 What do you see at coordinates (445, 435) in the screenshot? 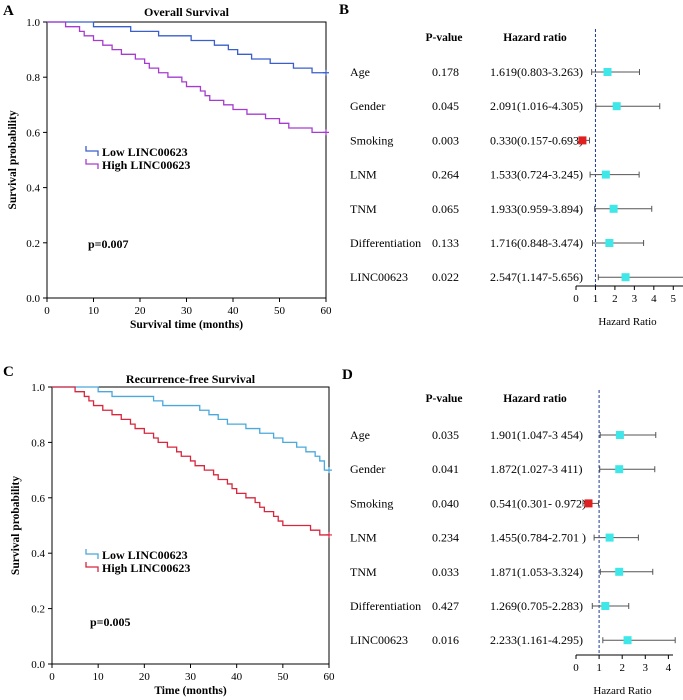
I see `row-pvalue: 0.035` at bounding box center [445, 435].